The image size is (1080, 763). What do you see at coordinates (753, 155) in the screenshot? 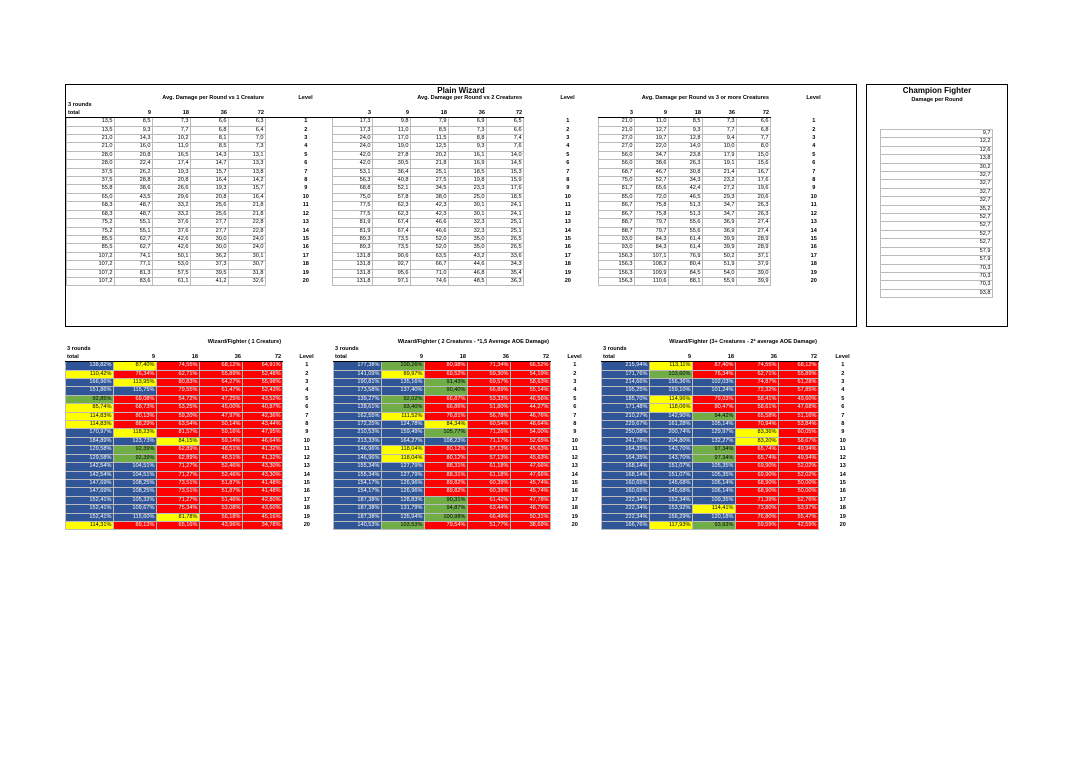
I see `table-cell: 15,0` at bounding box center [753, 155].